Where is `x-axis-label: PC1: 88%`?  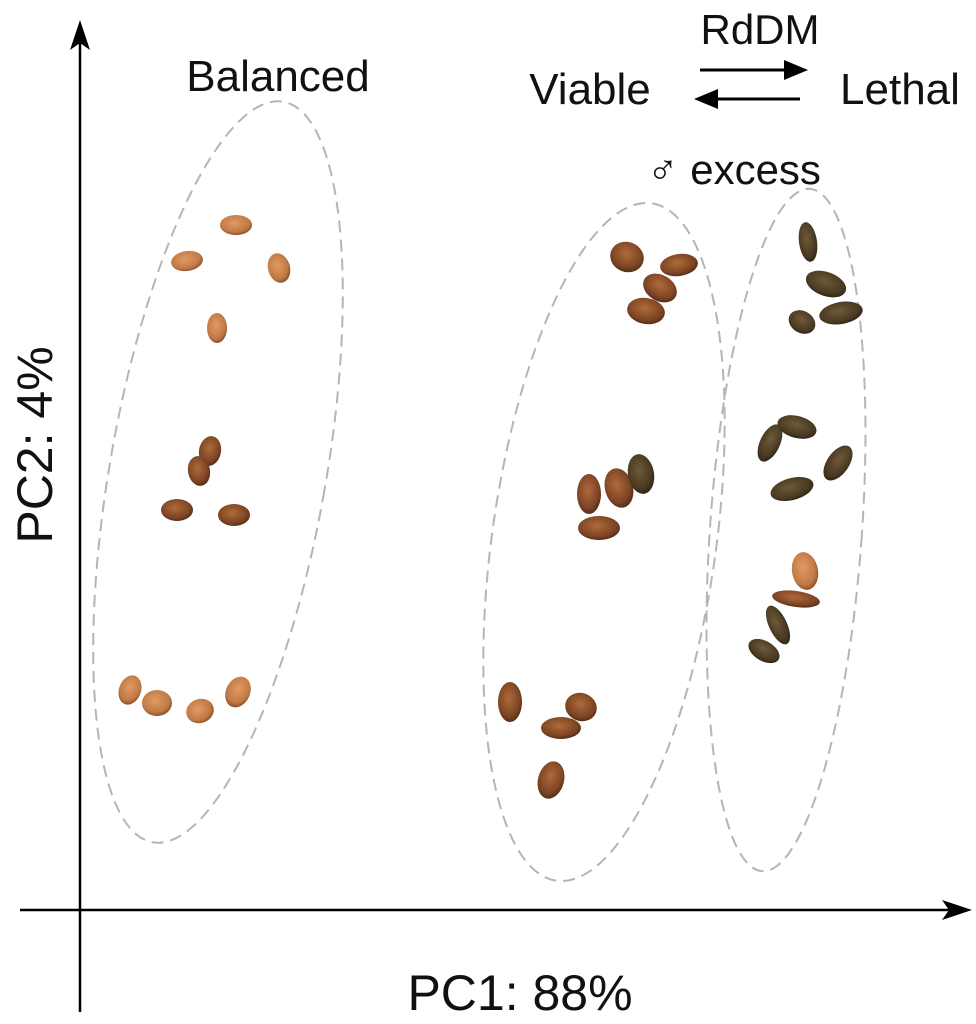 x-axis-label: PC1: 88% is located at coordinates (519, 993).